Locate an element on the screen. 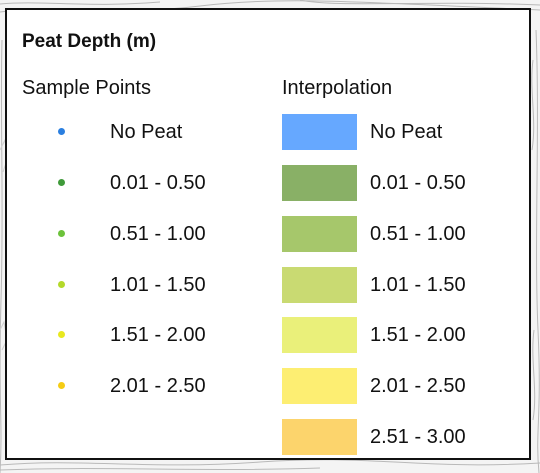 This screenshot has width=540, height=473. interpolation-label: 2.01 - 2.50 is located at coordinates (418, 386).